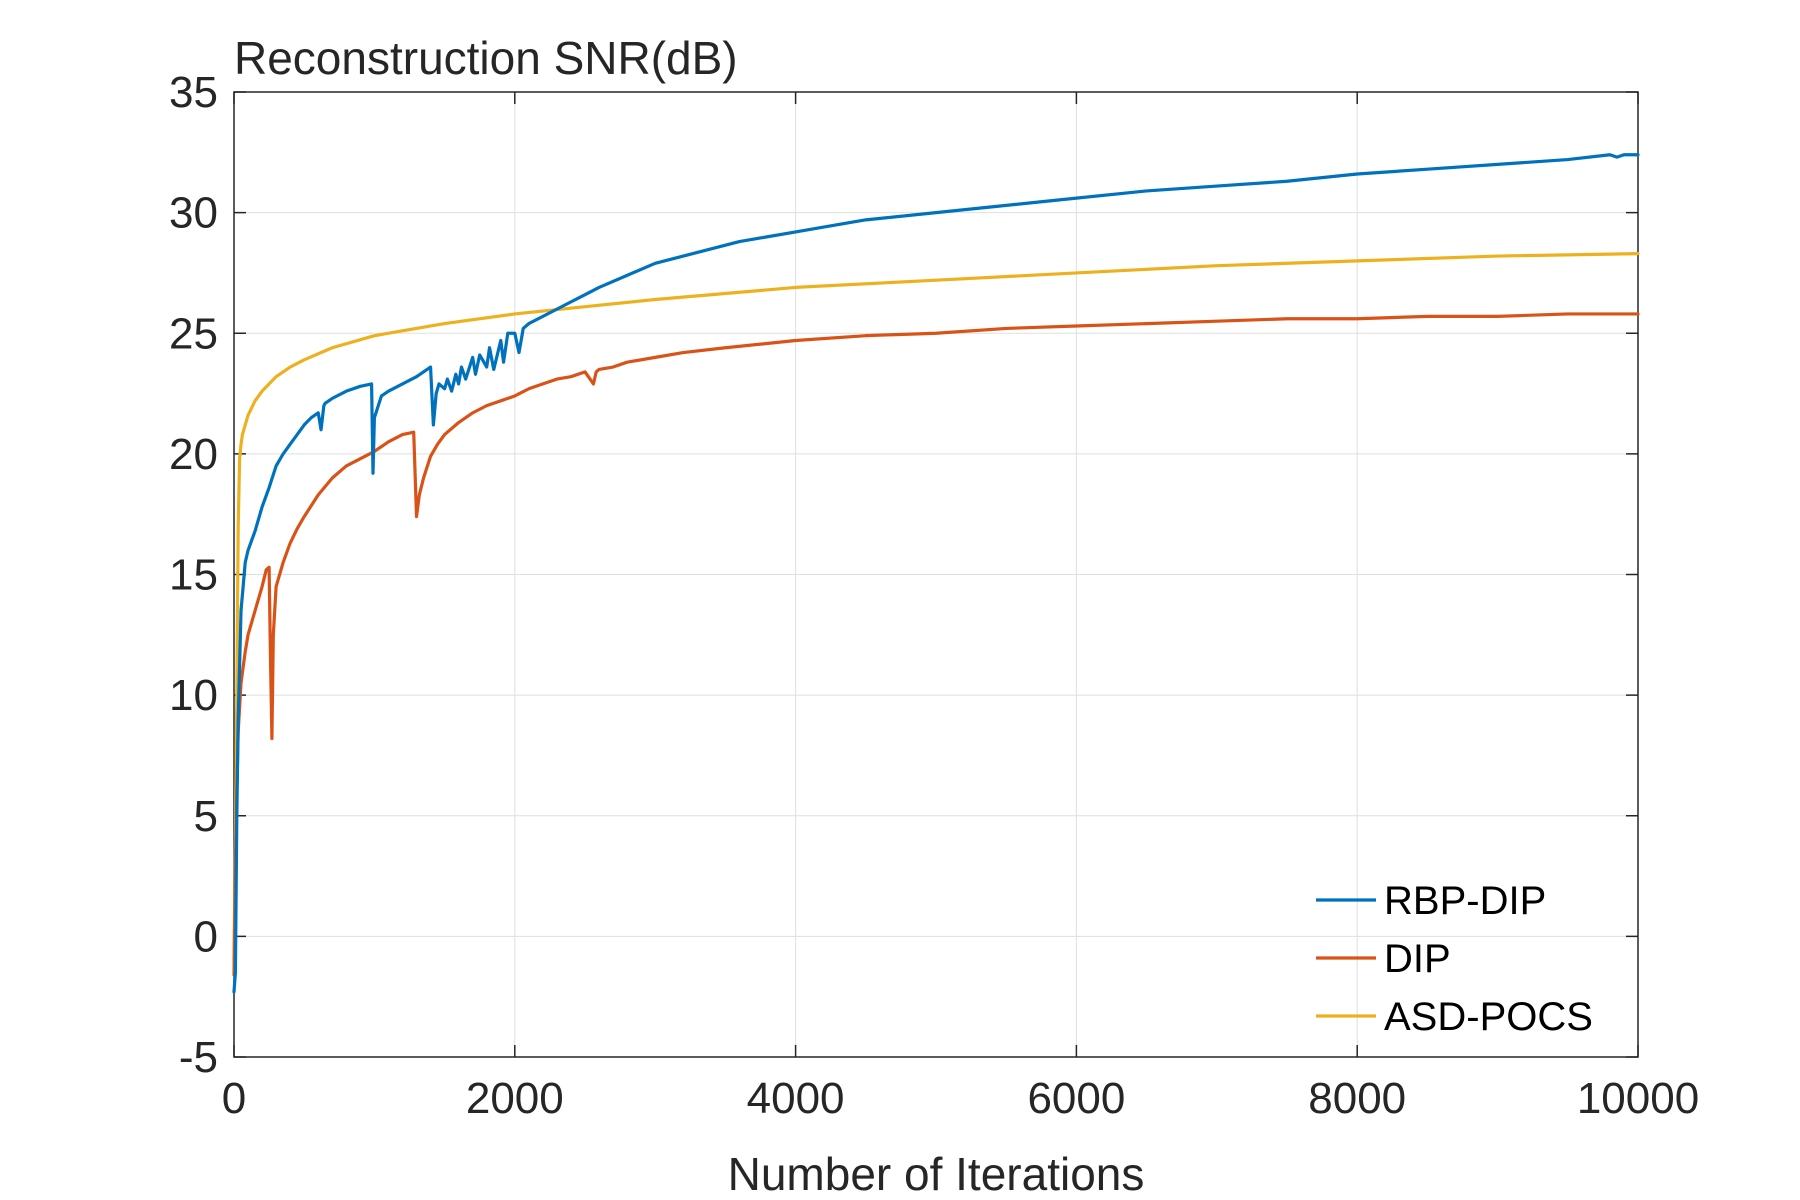  What do you see at coordinates (193, 92) in the screenshot?
I see `y-tick-label: 35` at bounding box center [193, 92].